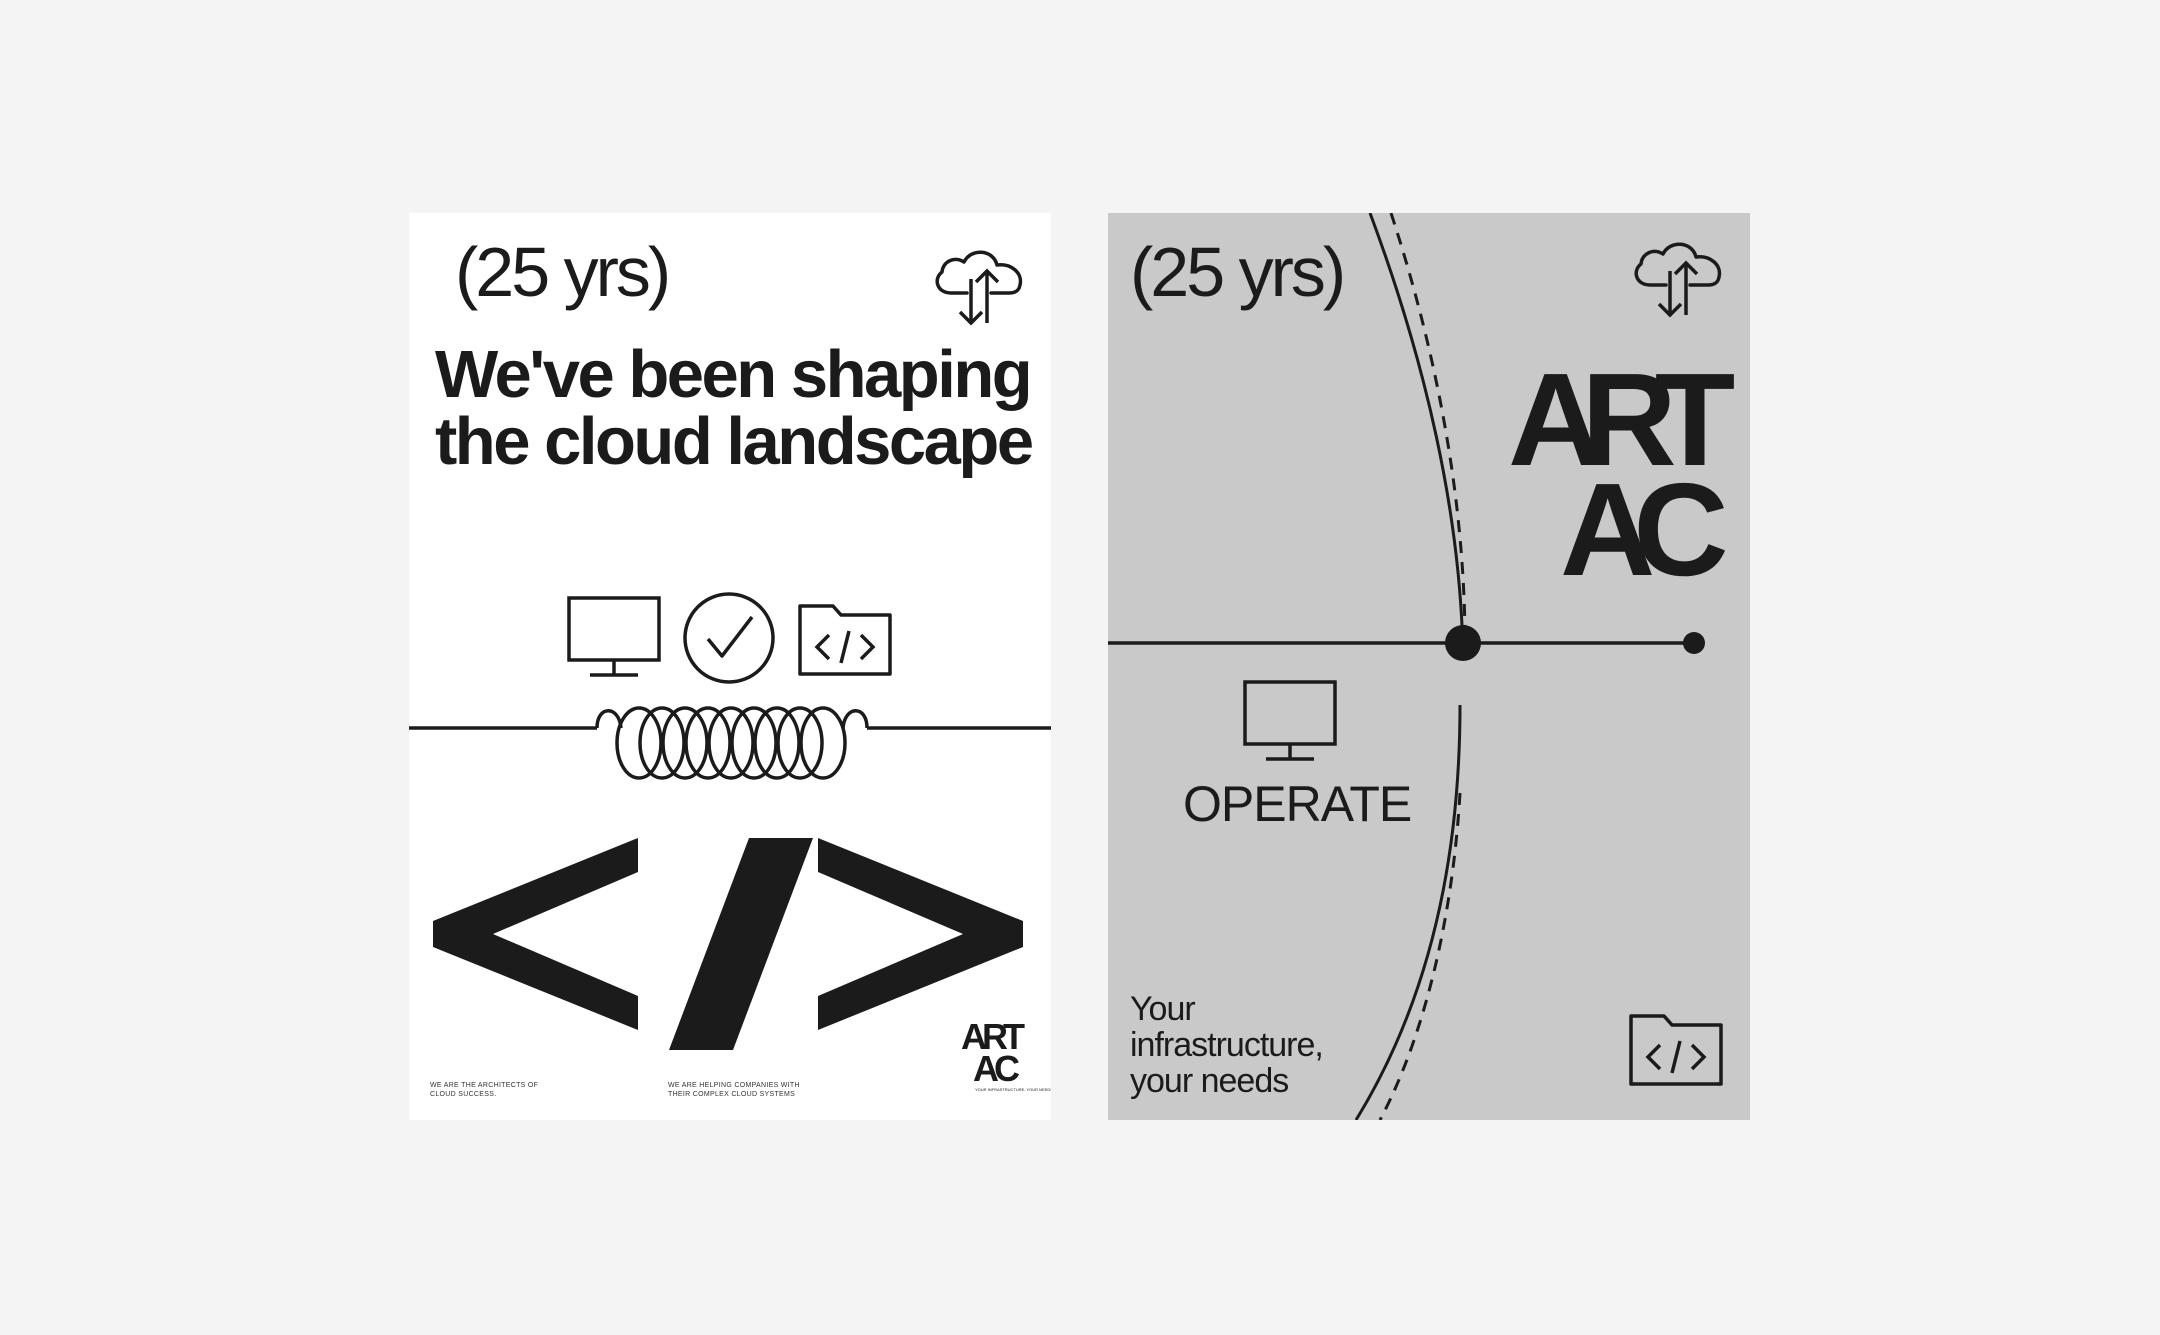  I want to click on tagline-line-2: infrastructure,, so click(1227, 1045).